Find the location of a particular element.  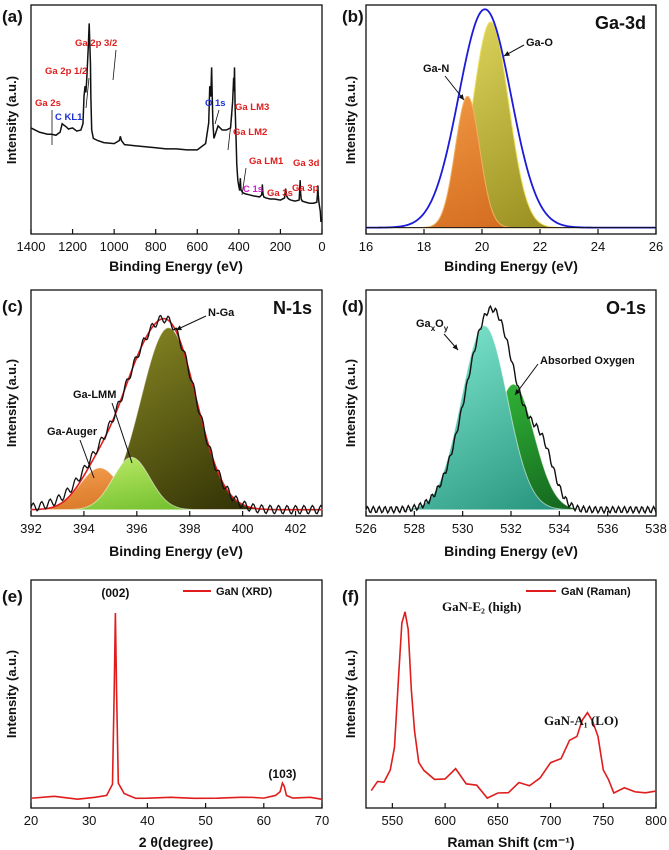

raman-line is located at coordinates (513, 705).